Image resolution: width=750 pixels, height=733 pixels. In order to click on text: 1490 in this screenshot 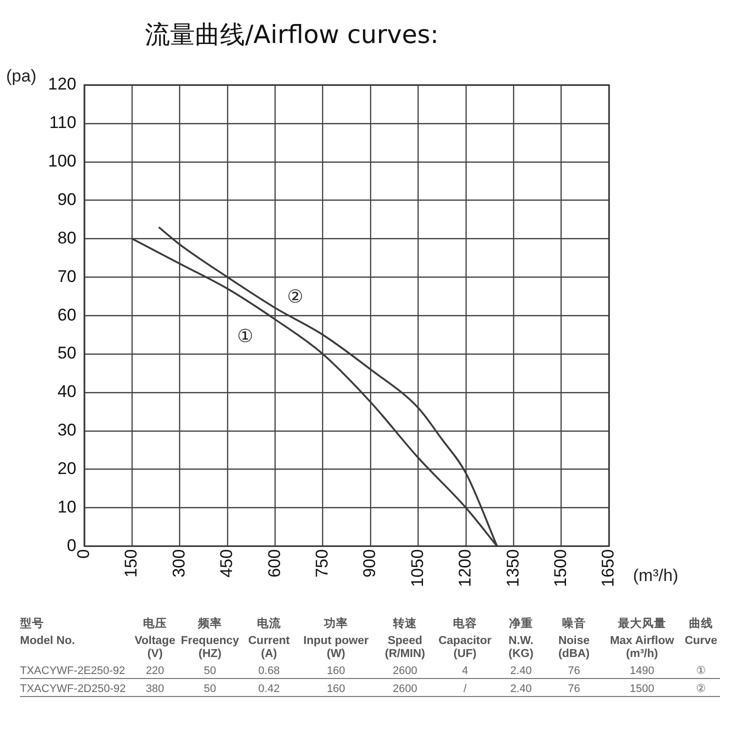, I will do `click(642, 672)`.